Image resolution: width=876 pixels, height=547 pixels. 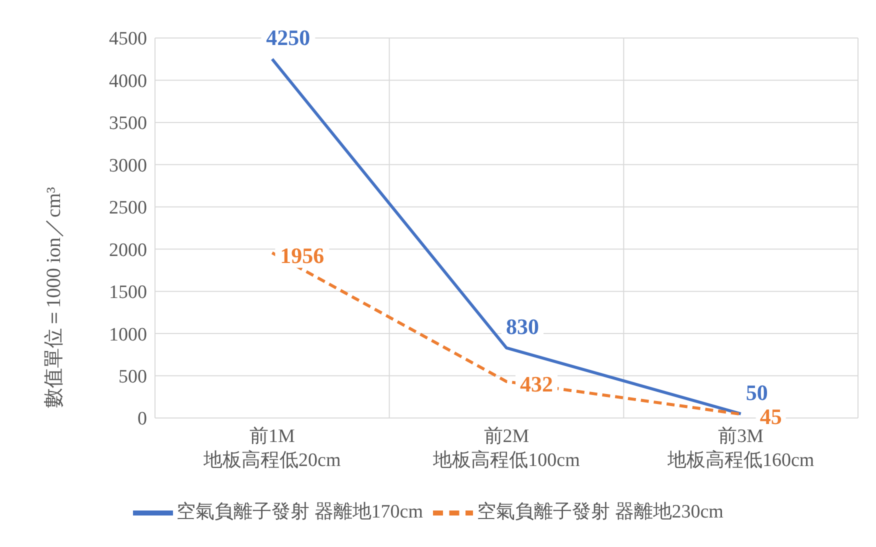 I want to click on data-label: 830, so click(x=522, y=326).